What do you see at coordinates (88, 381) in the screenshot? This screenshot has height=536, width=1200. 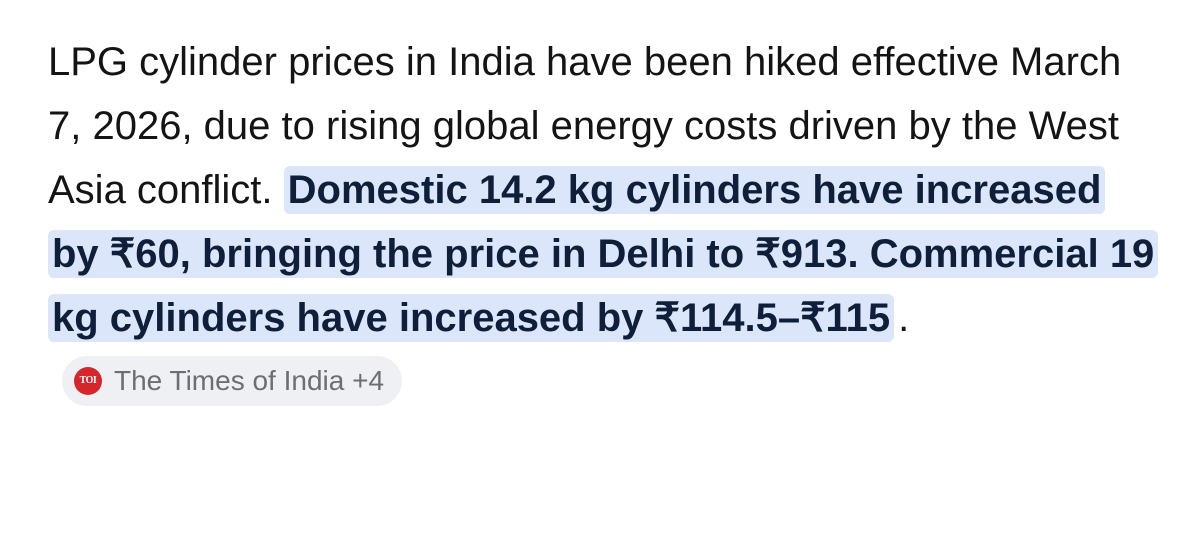 I see `toi-logo-icon: TOI` at bounding box center [88, 381].